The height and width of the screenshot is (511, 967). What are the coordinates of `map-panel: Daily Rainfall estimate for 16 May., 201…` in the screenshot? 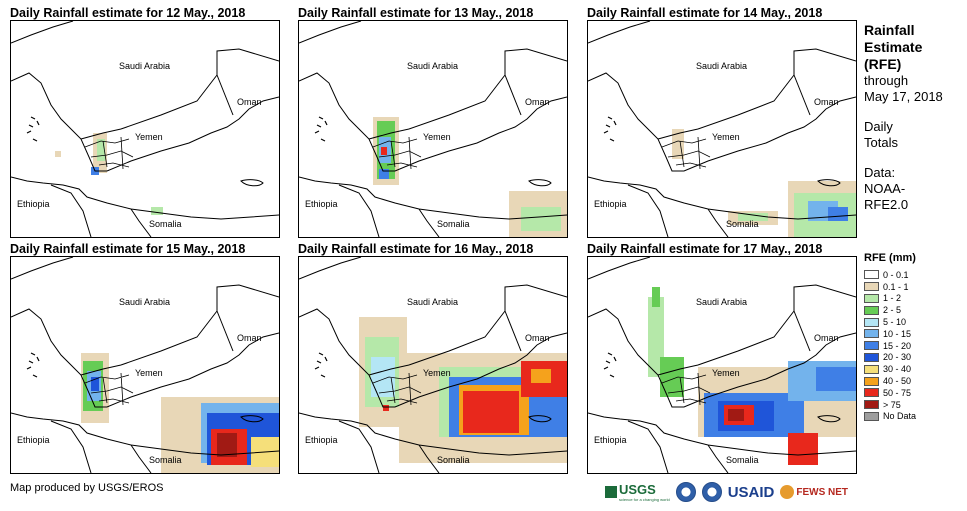 It's located at (441, 358).